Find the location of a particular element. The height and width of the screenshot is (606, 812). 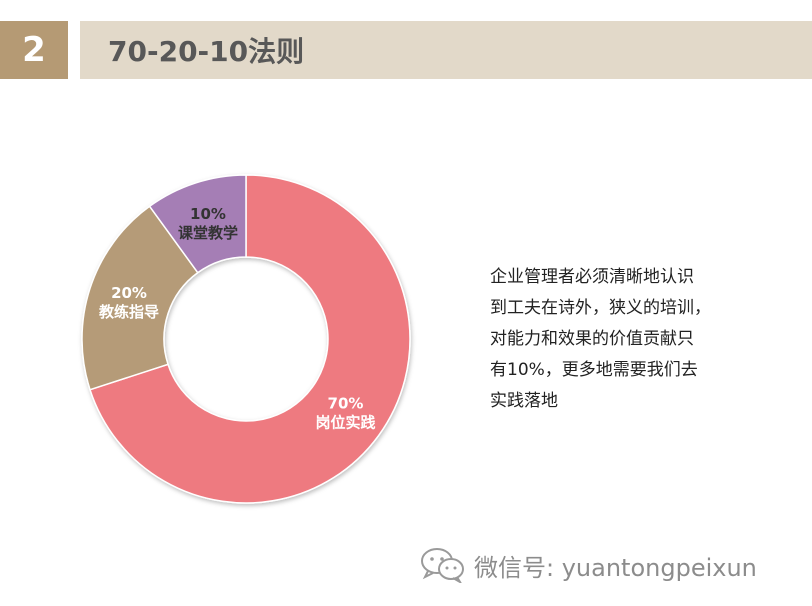

watermark-text: 微信号: yuantongpeixun is located at coordinates (615, 567).